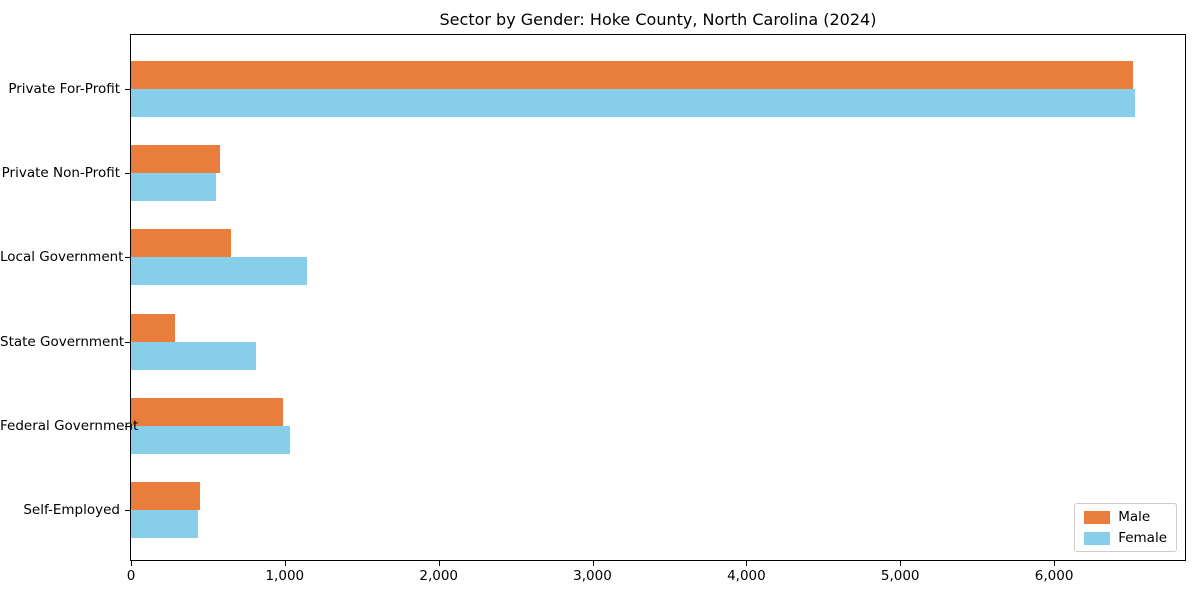 The image size is (1200, 600). What do you see at coordinates (633, 103) in the screenshot?
I see `bar-female-private-for-profit` at bounding box center [633, 103].